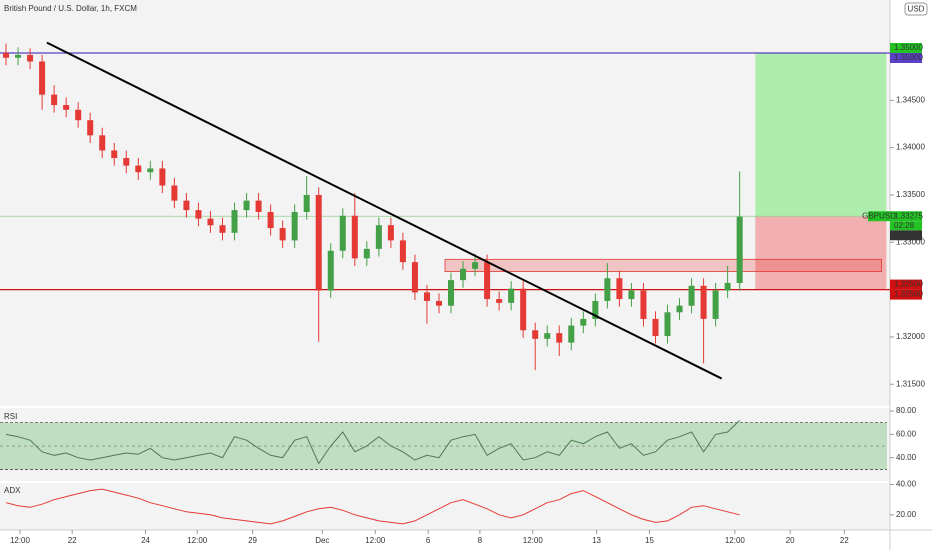 The image size is (932, 550). Describe the element at coordinates (649, 540) in the screenshot. I see `x-tick-label: 15` at that location.